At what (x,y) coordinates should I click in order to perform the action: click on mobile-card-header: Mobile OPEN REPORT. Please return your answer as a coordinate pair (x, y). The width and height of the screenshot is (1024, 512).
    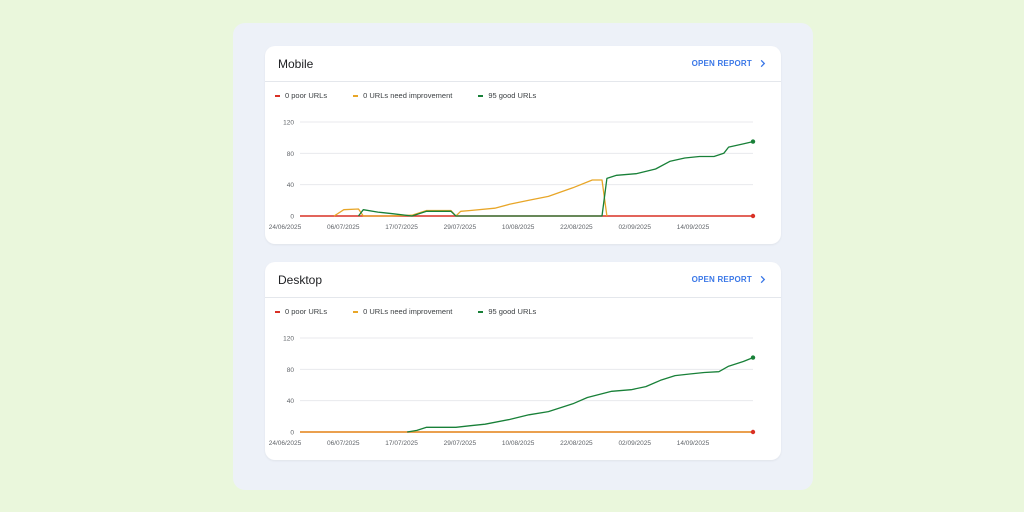
    Looking at the image, I should click on (523, 64).